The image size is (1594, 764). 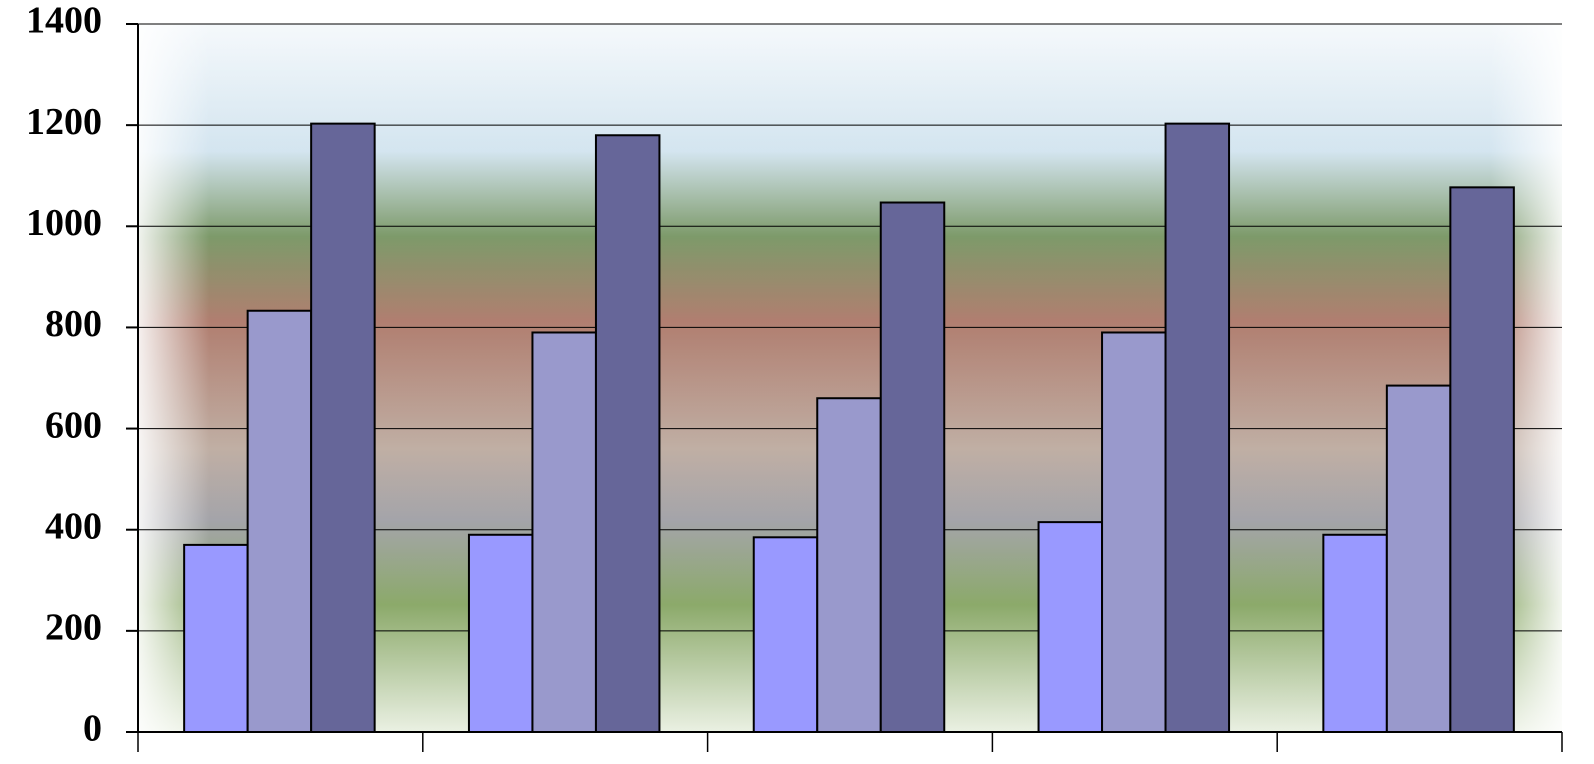 What do you see at coordinates (64, 223) in the screenshot?
I see `y-tick-label: 1000` at bounding box center [64, 223].